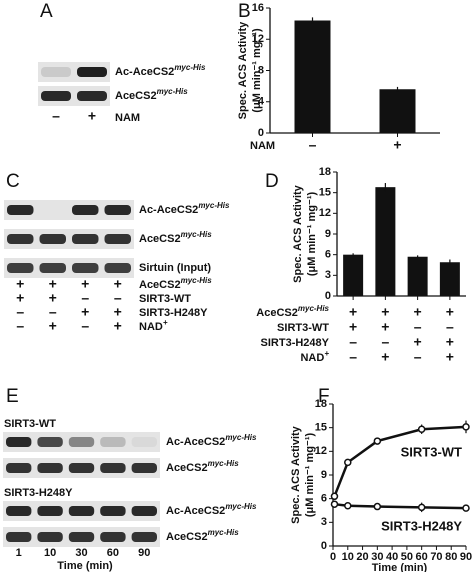 Image resolution: width=474 pixels, height=572 pixels. What do you see at coordinates (50, 553) in the screenshot?
I see `lane-label: 10` at bounding box center [50, 553].